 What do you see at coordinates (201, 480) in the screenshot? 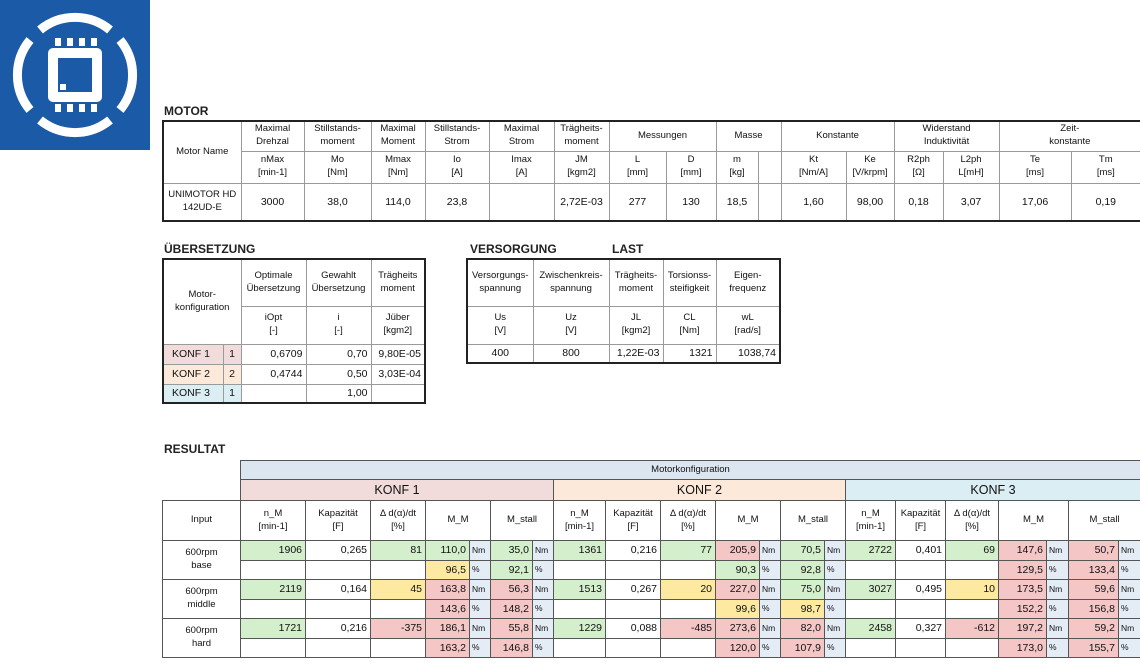
I see `blank` at bounding box center [201, 480].